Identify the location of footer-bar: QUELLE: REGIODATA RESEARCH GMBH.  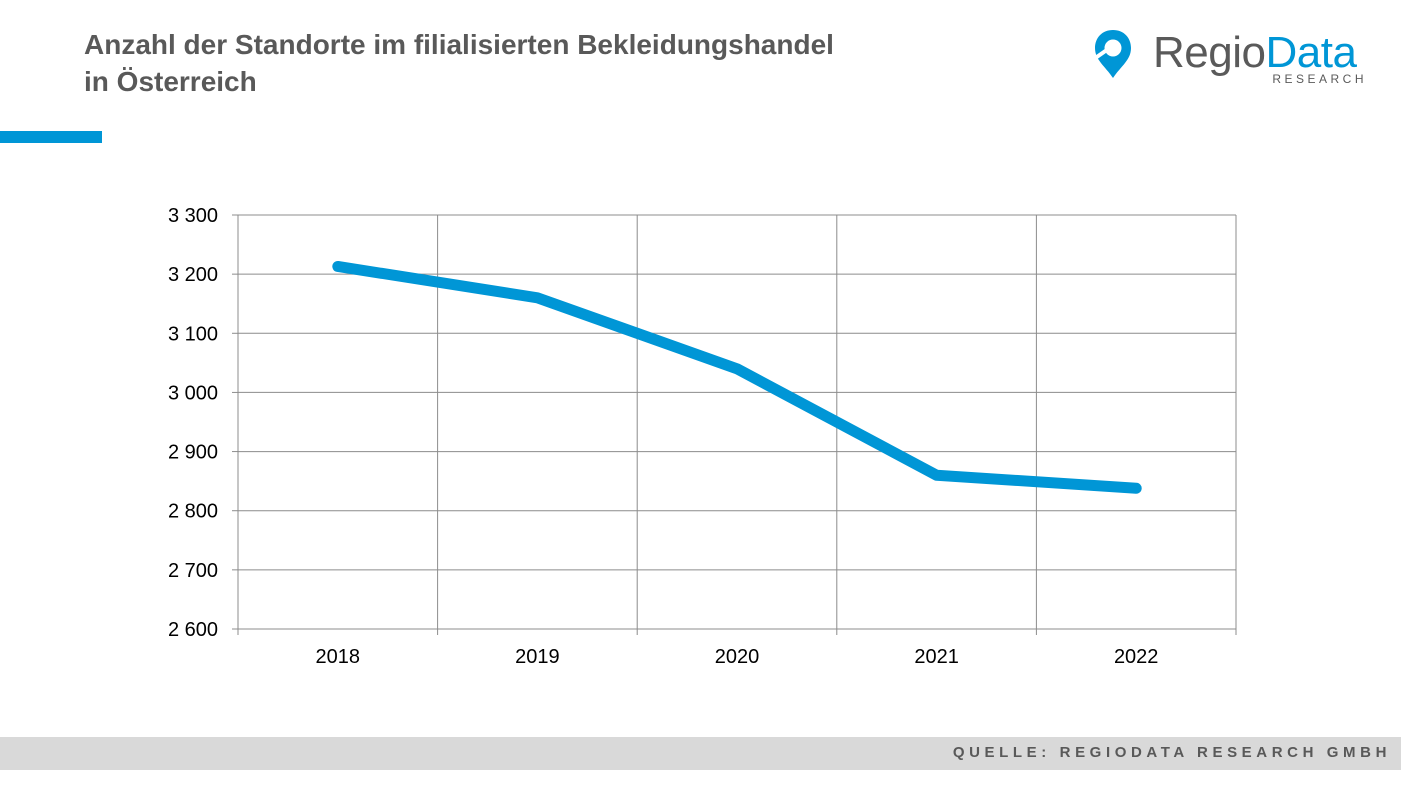
(700, 753).